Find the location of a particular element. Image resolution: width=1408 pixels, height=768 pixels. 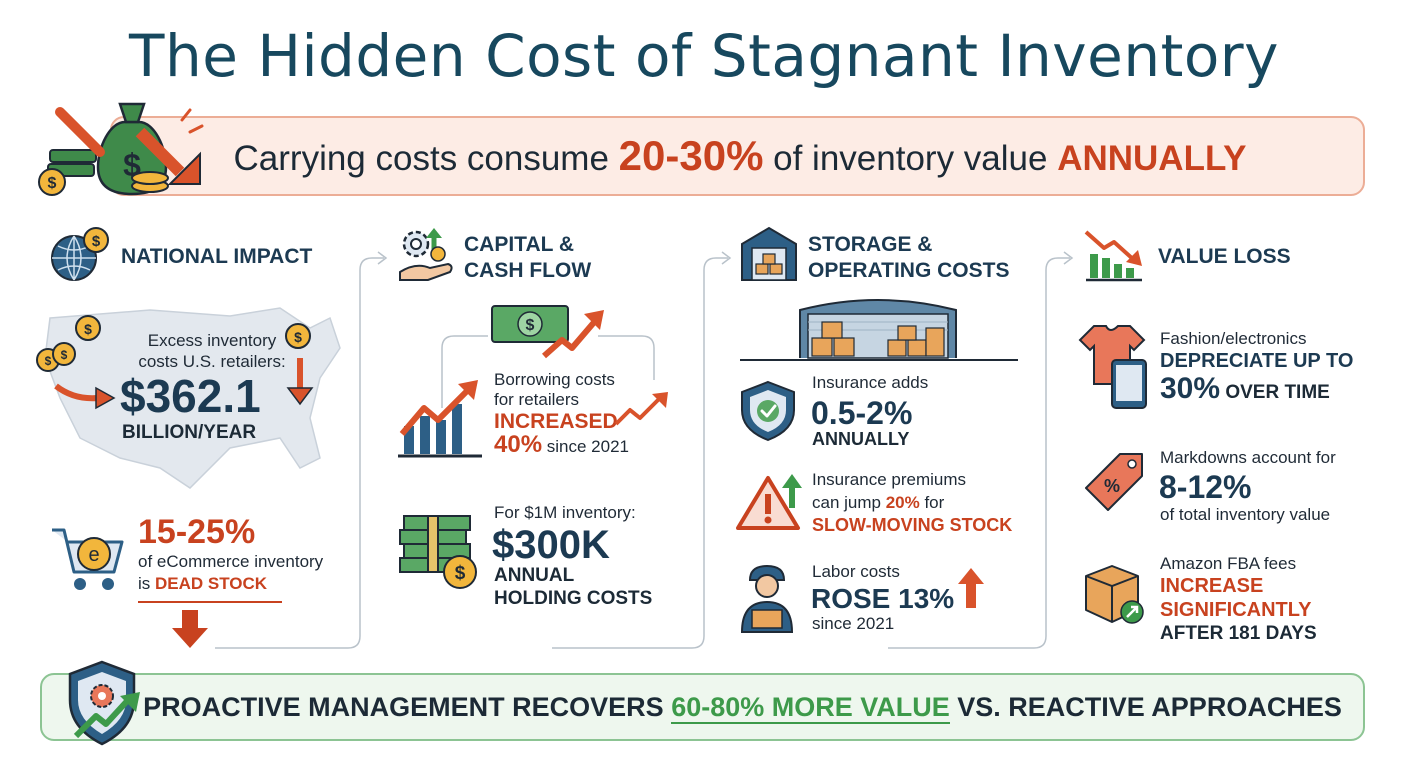

borrow-increased: INCREASED is located at coordinates (556, 421).